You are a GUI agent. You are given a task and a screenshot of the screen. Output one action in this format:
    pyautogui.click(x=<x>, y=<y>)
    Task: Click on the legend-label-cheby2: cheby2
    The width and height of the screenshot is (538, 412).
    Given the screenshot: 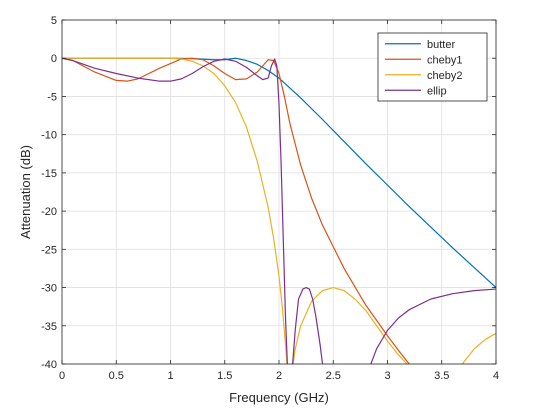 What is the action you would take?
    pyautogui.click(x=444, y=76)
    